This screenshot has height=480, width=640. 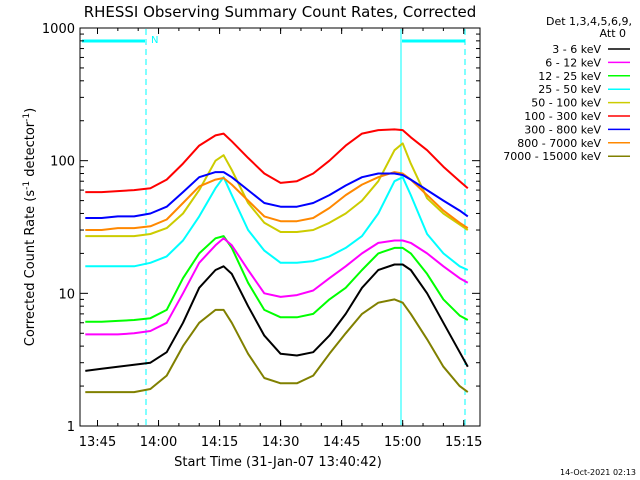 What do you see at coordinates (27, 117) in the screenshot?
I see `y-axis-title-sup2: -1` at bounding box center [27, 117].